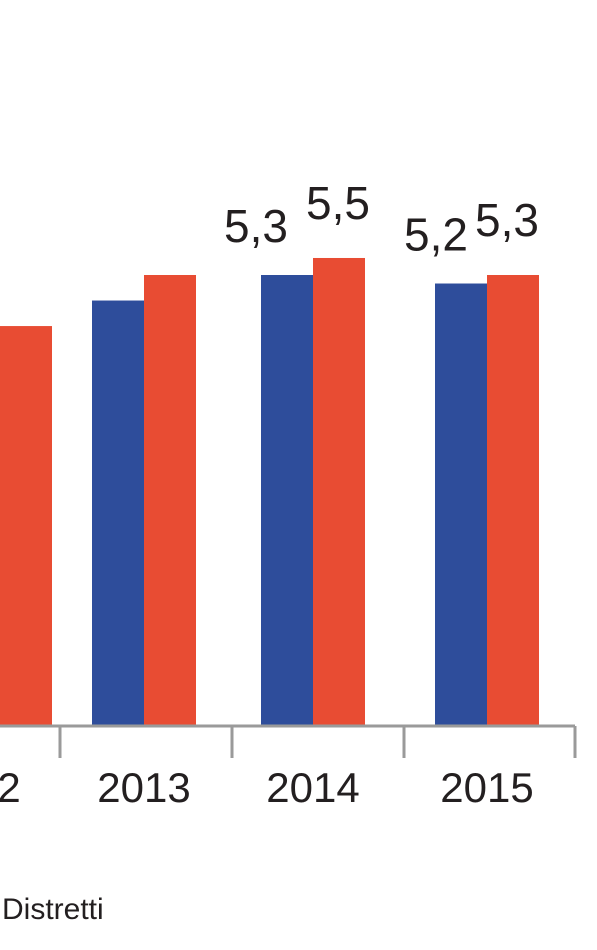  What do you see at coordinates (317, 742) in the screenshot?
I see `x-axis-ticks` at bounding box center [317, 742].